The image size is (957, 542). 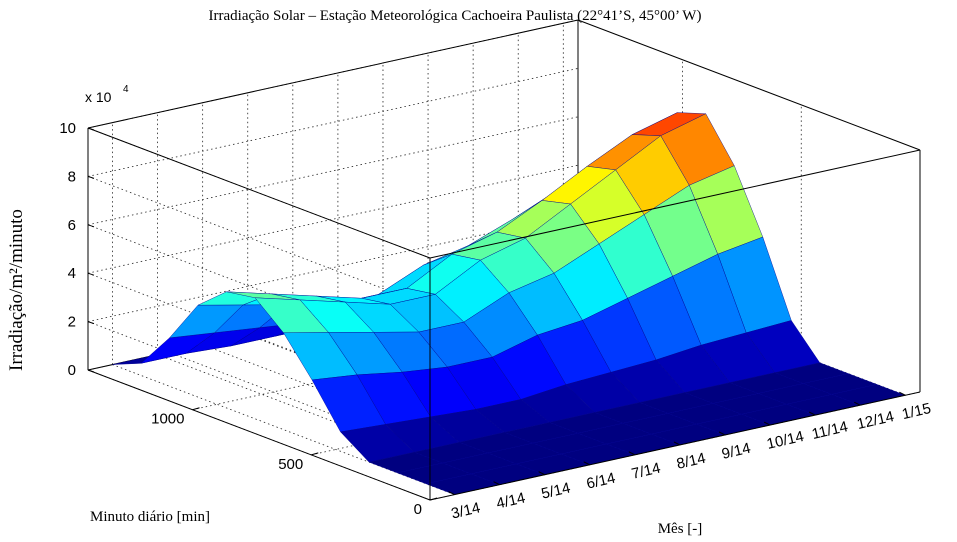 What do you see at coordinates (126, 89) in the screenshot?
I see `z-exponent-power: 4` at bounding box center [126, 89].